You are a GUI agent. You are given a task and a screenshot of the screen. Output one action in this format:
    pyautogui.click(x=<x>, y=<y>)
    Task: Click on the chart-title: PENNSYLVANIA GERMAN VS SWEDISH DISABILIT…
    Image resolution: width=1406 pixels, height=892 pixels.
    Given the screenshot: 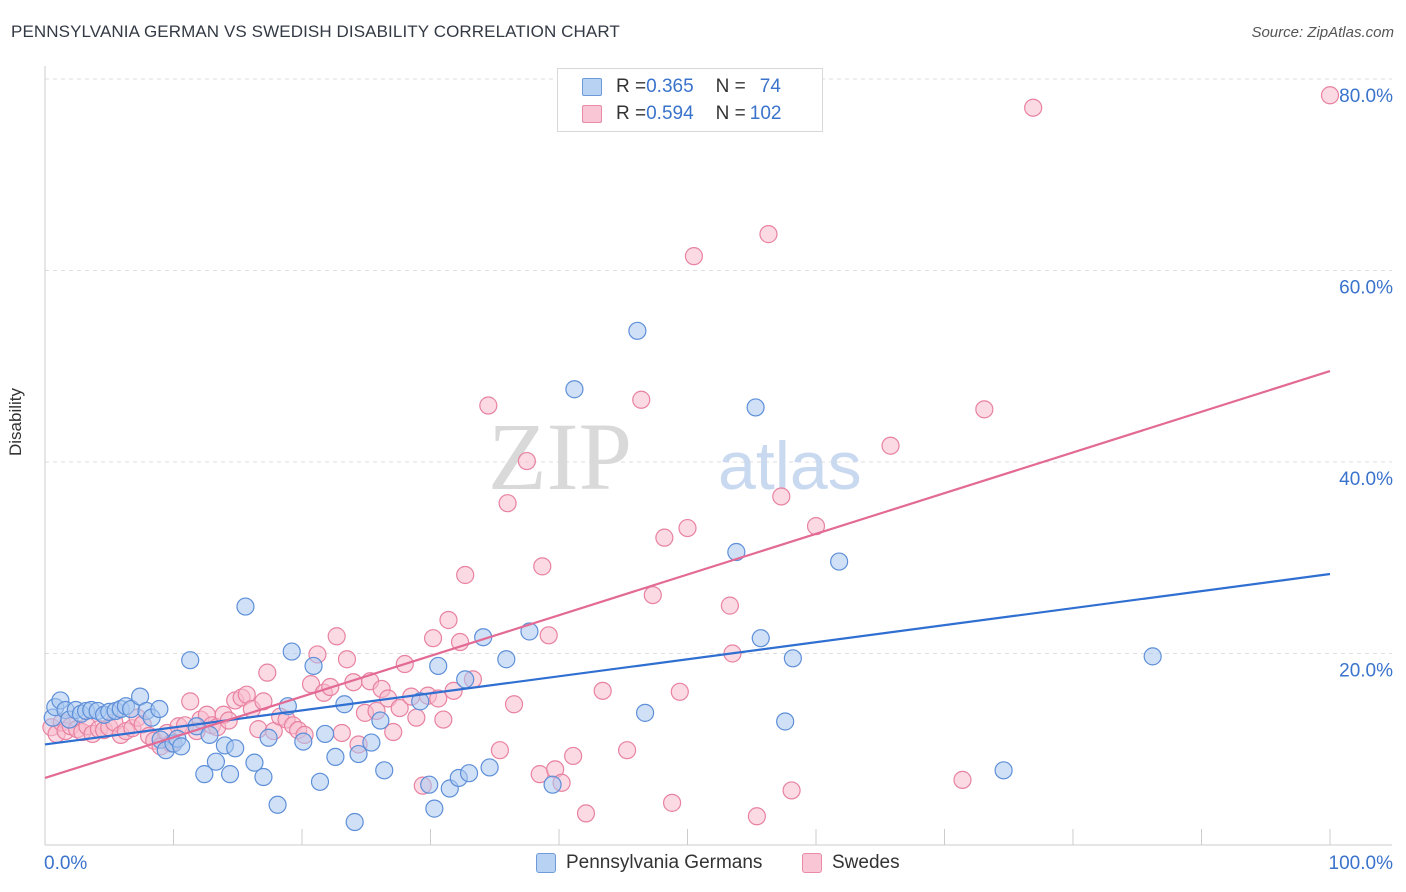 What is the action you would take?
    pyautogui.click(x=315, y=31)
    